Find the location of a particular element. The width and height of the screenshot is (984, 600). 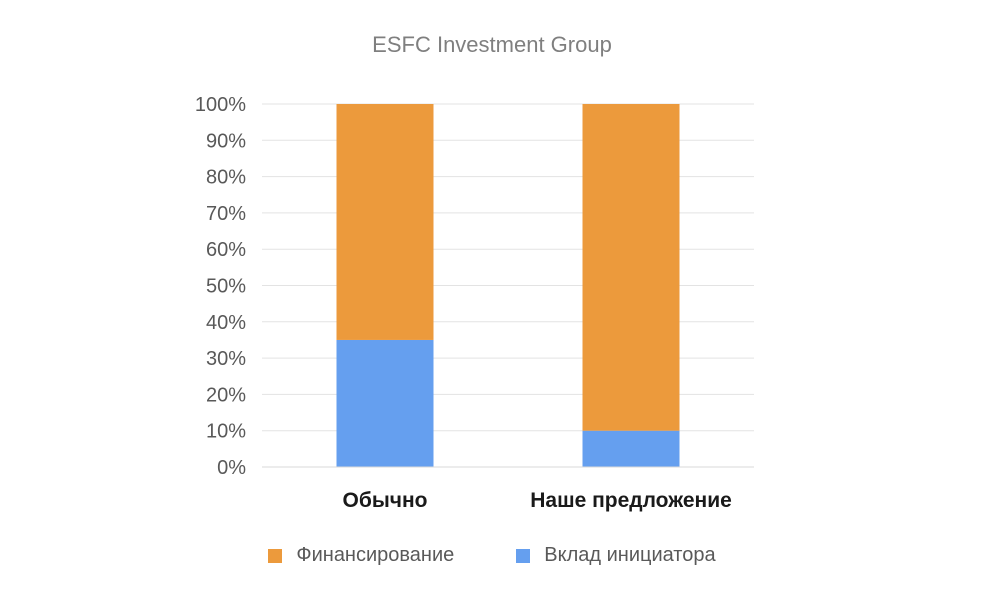

legend-item-contribution: Вклад инициатора is located at coordinates (616, 555).